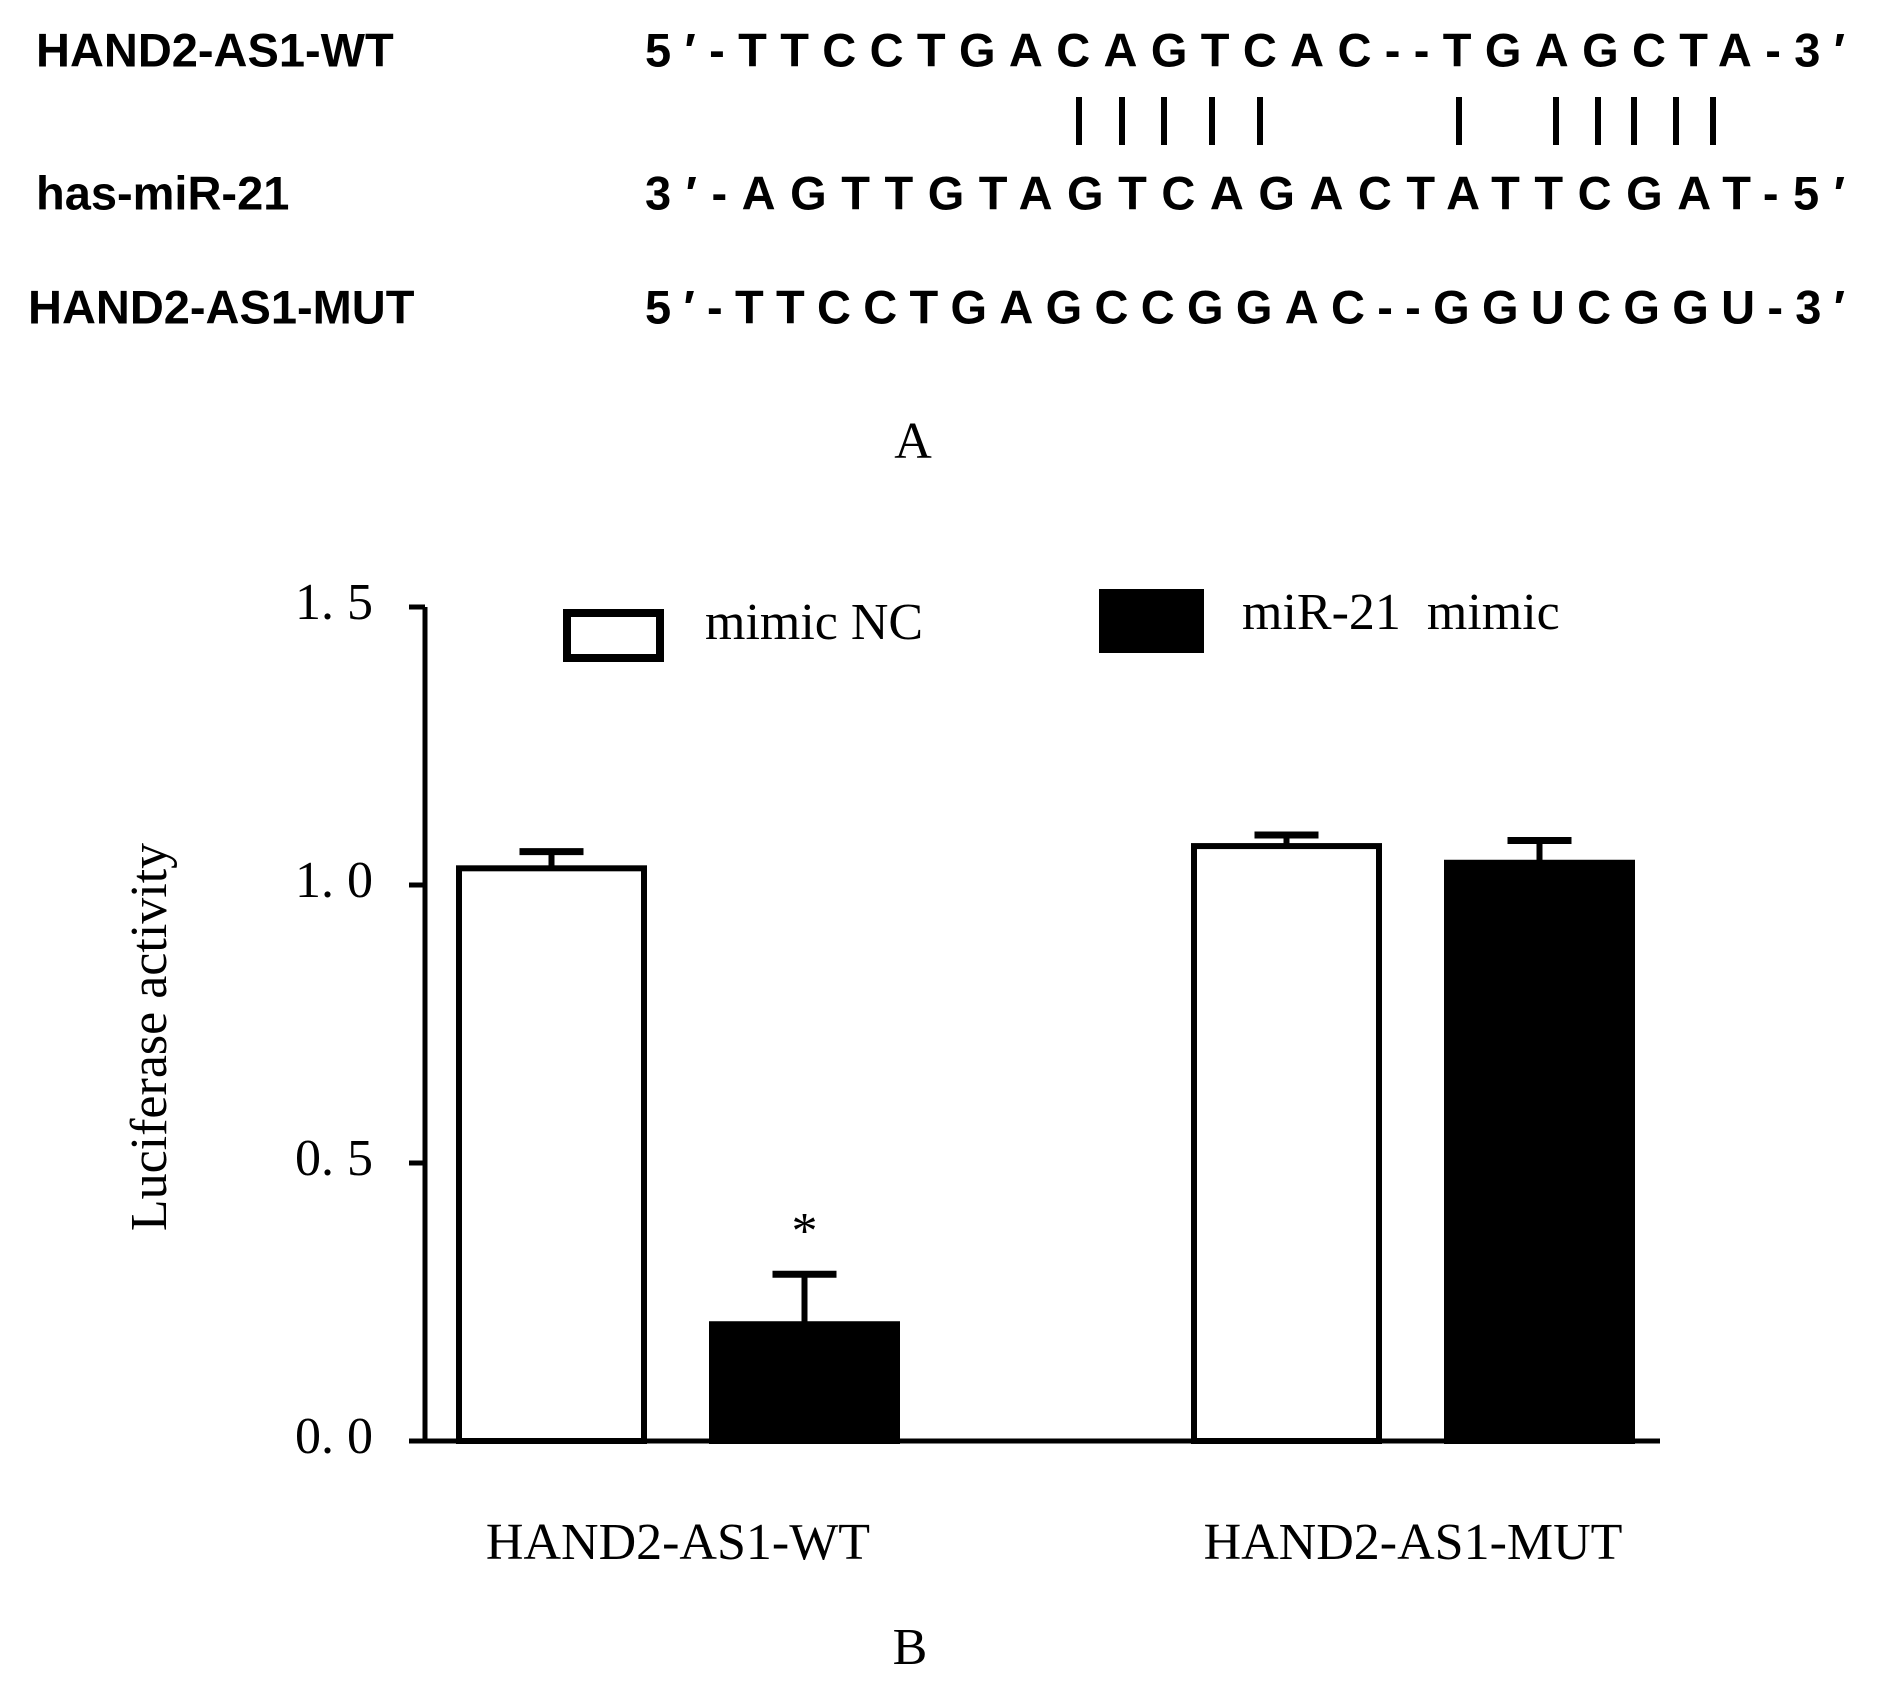  Describe the element at coordinates (805, 1231) in the screenshot. I see `annotation: *` at that location.